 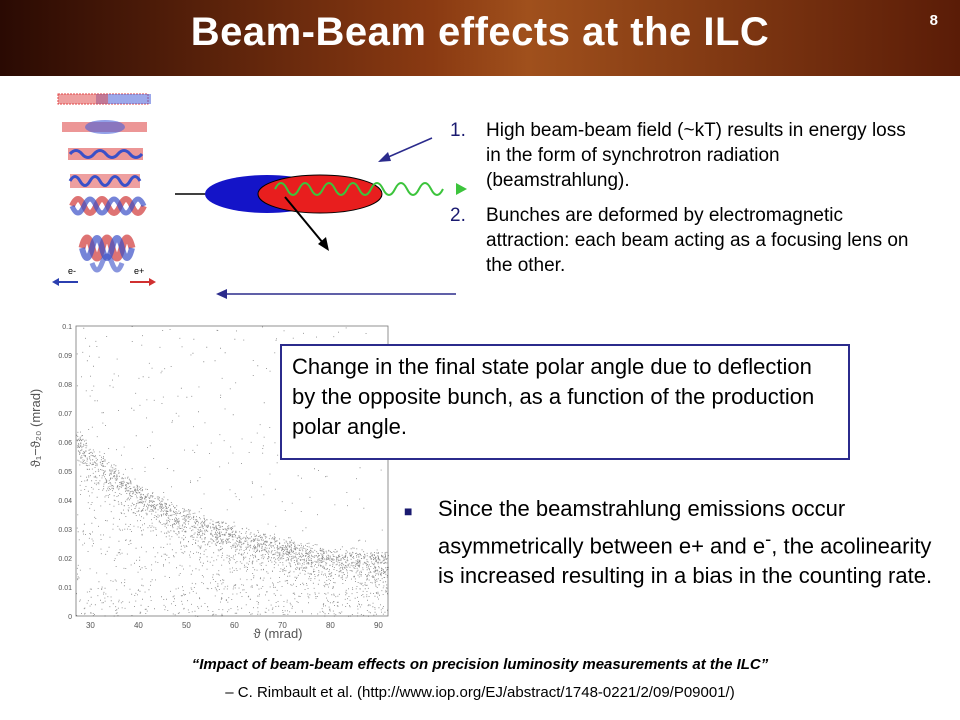 I want to click on deflected-particle-arrowhead, so click(x=323, y=244).